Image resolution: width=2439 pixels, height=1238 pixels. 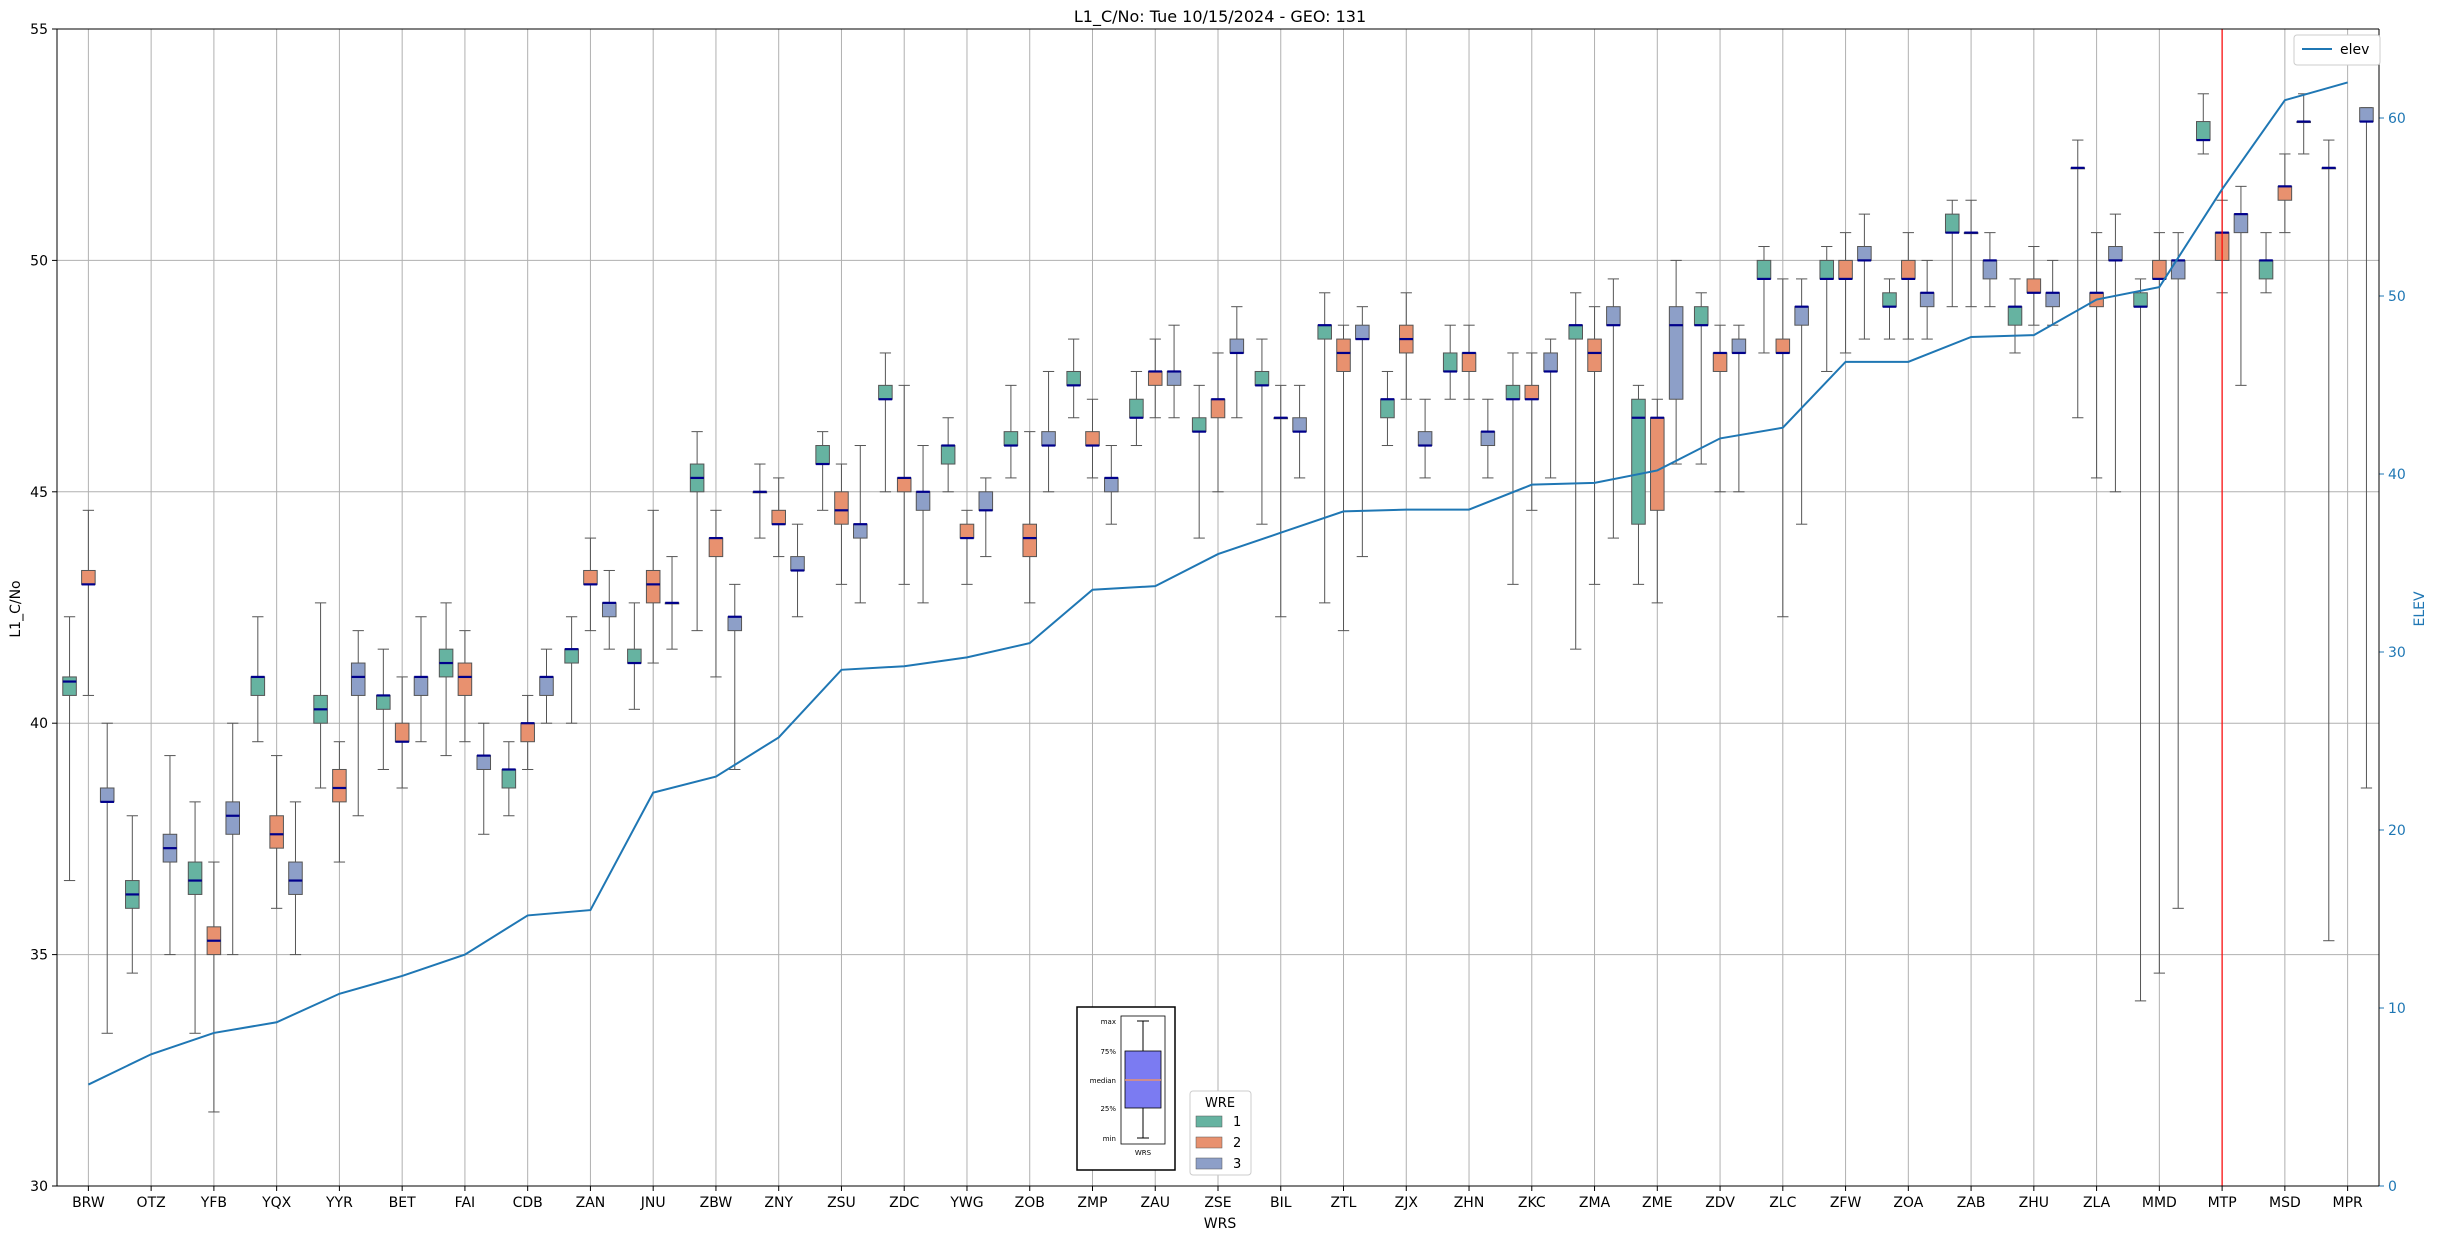 I want to click on x-tick-label: BRW, so click(x=88, y=1203).